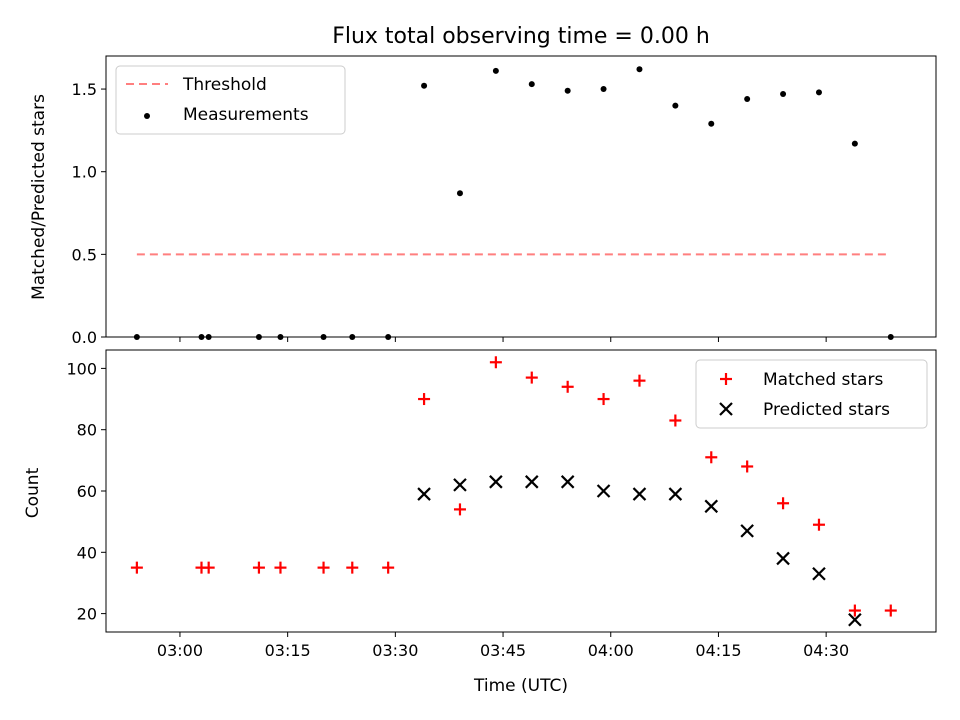 This screenshot has width=960, height=720. I want to click on threshold-legend-label: Threshold, so click(224, 85).